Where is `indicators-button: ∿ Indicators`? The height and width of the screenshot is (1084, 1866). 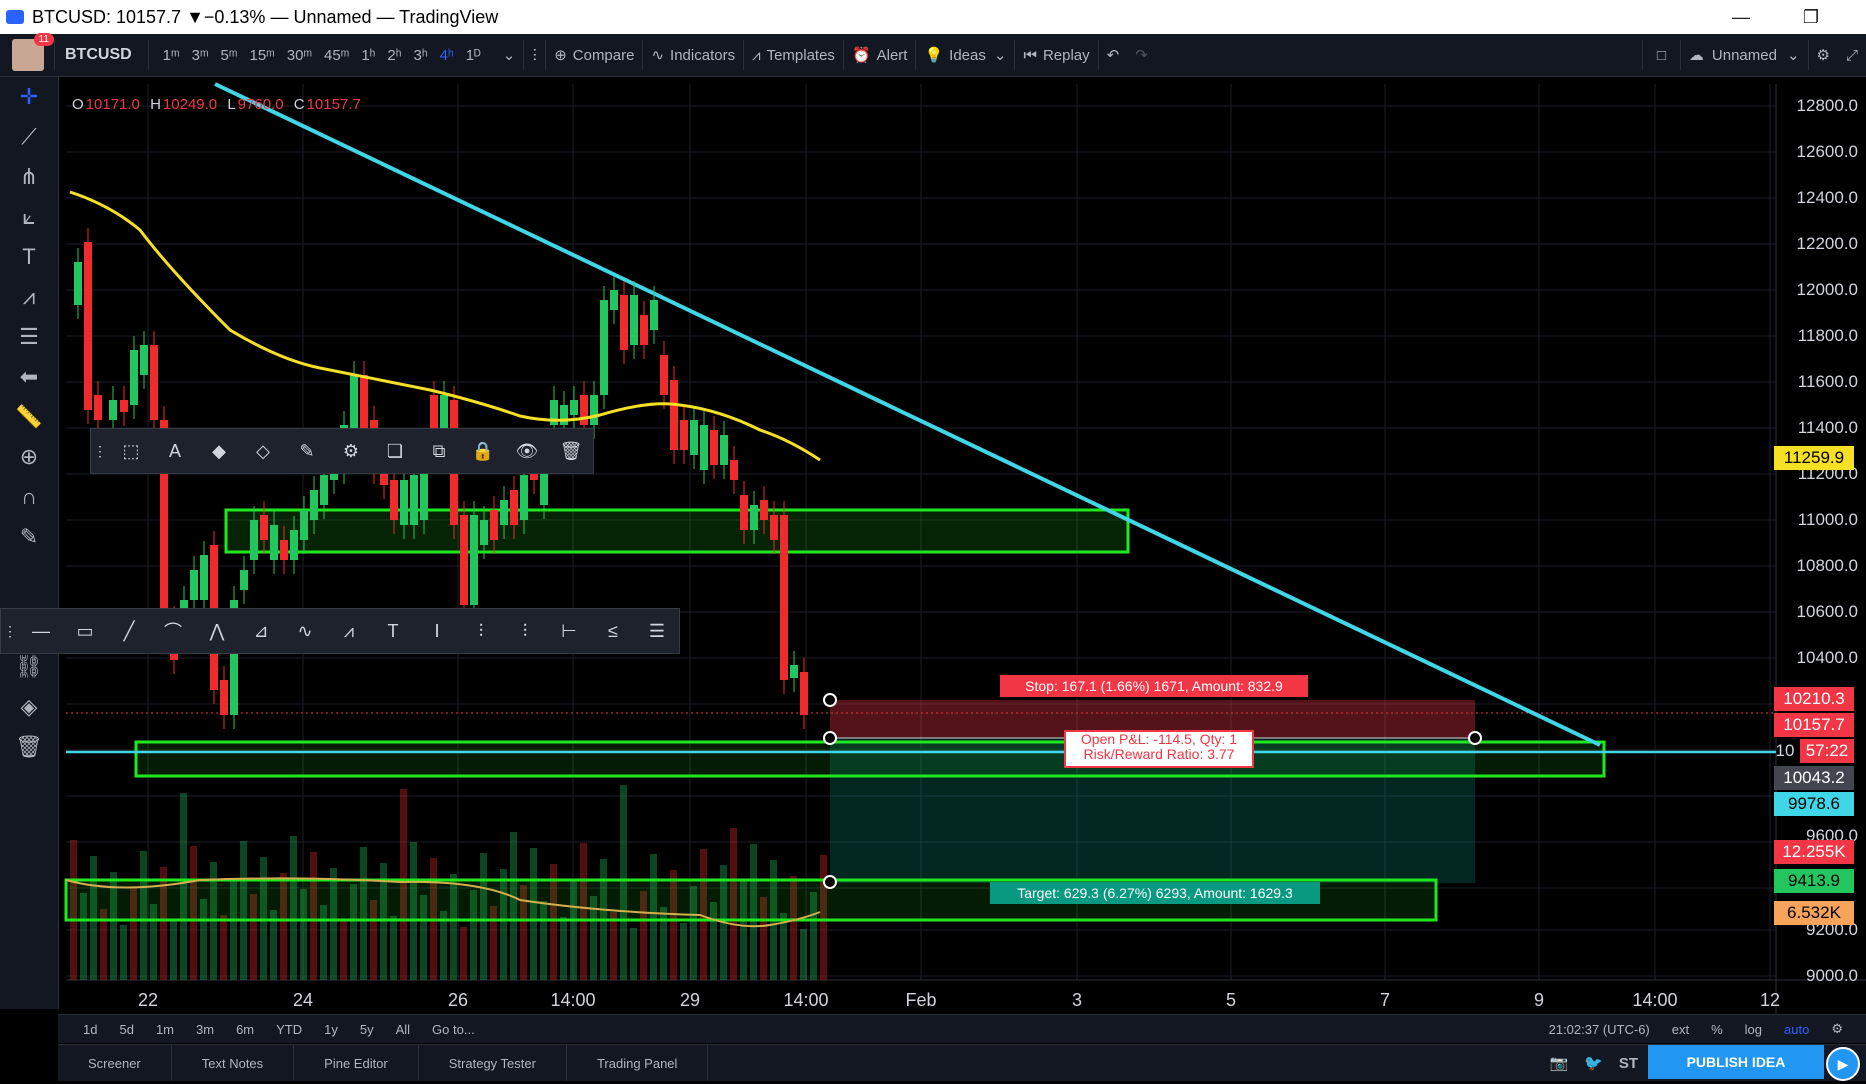 indicators-button: ∿ Indicators is located at coordinates (693, 55).